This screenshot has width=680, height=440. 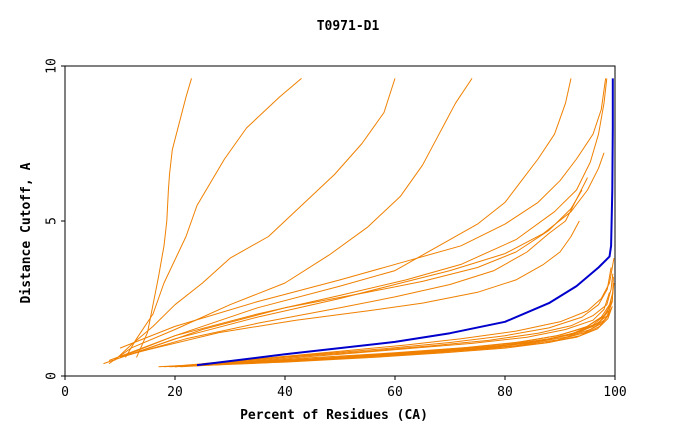 I want to click on y-tick-label: 0, so click(x=52, y=376).